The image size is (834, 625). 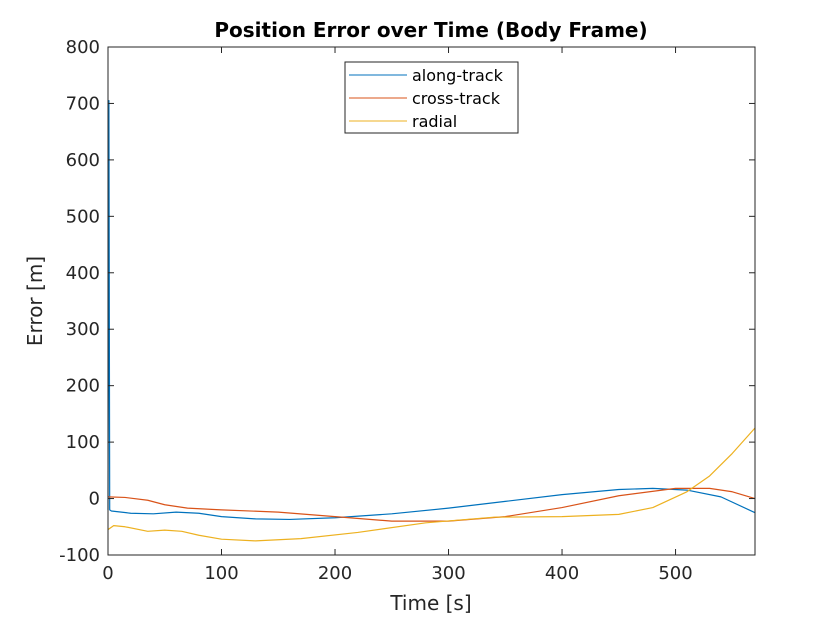 What do you see at coordinates (94, 499) in the screenshot?
I see `y-tick-label: 0` at bounding box center [94, 499].